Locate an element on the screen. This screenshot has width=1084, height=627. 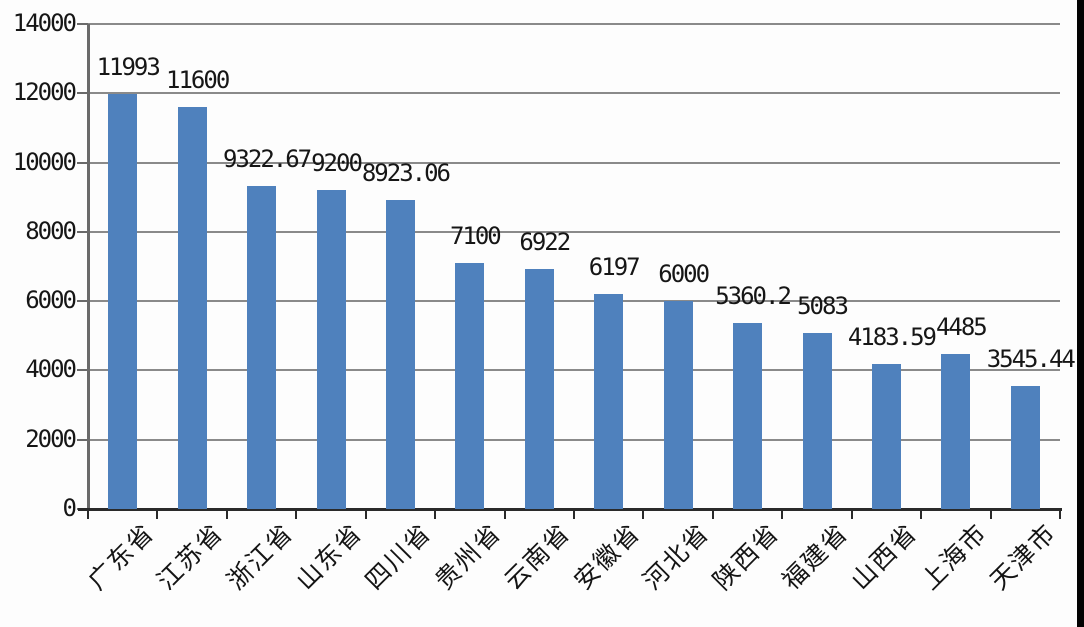
bar-value-label: 9322.67 is located at coordinates (267, 159).